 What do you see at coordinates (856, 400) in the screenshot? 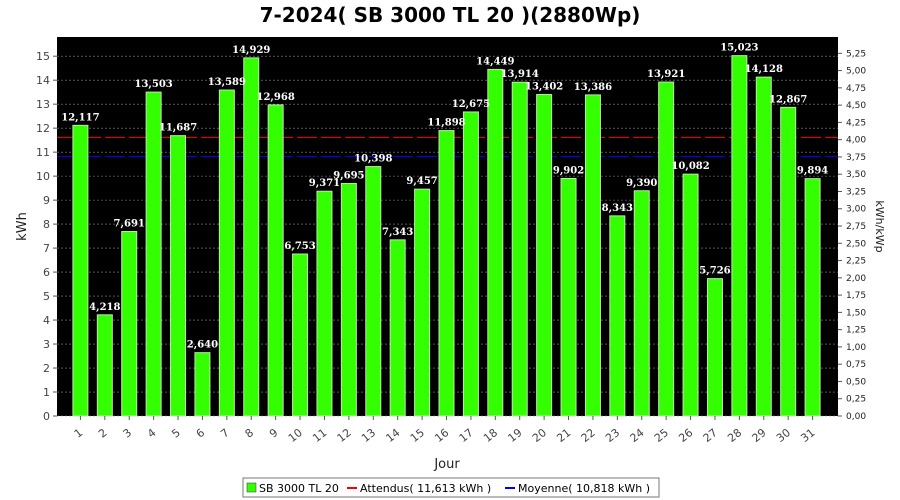
I see `y2-tick-label: 0,25` at bounding box center [856, 400].